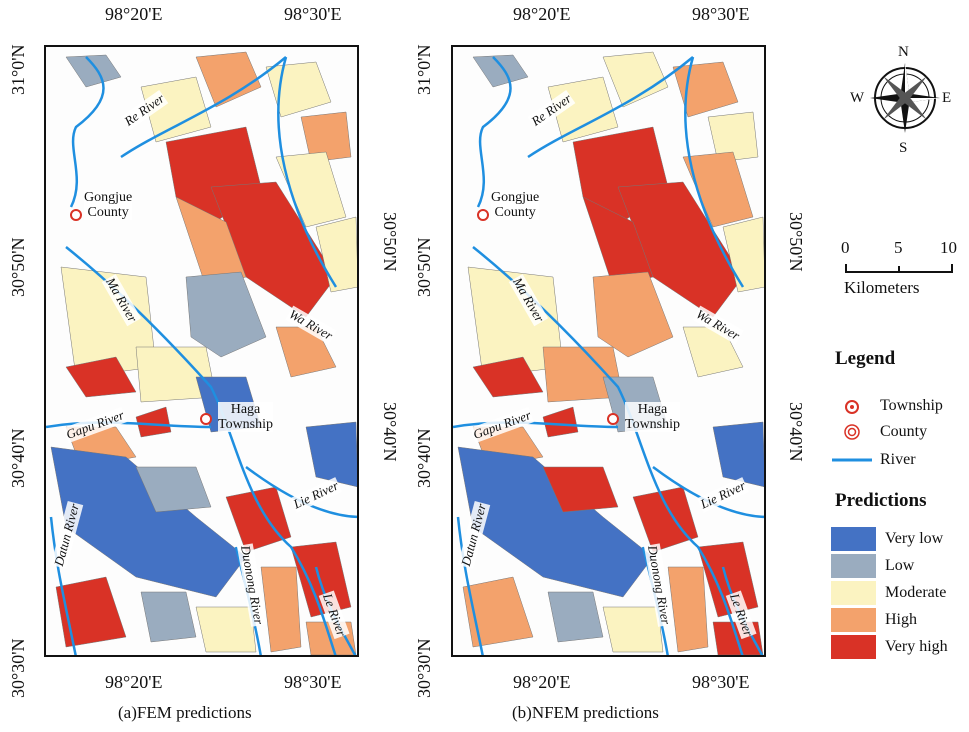 This screenshot has height=732, width=969. I want to click on legend-very-high: Very high, so click(916, 646).